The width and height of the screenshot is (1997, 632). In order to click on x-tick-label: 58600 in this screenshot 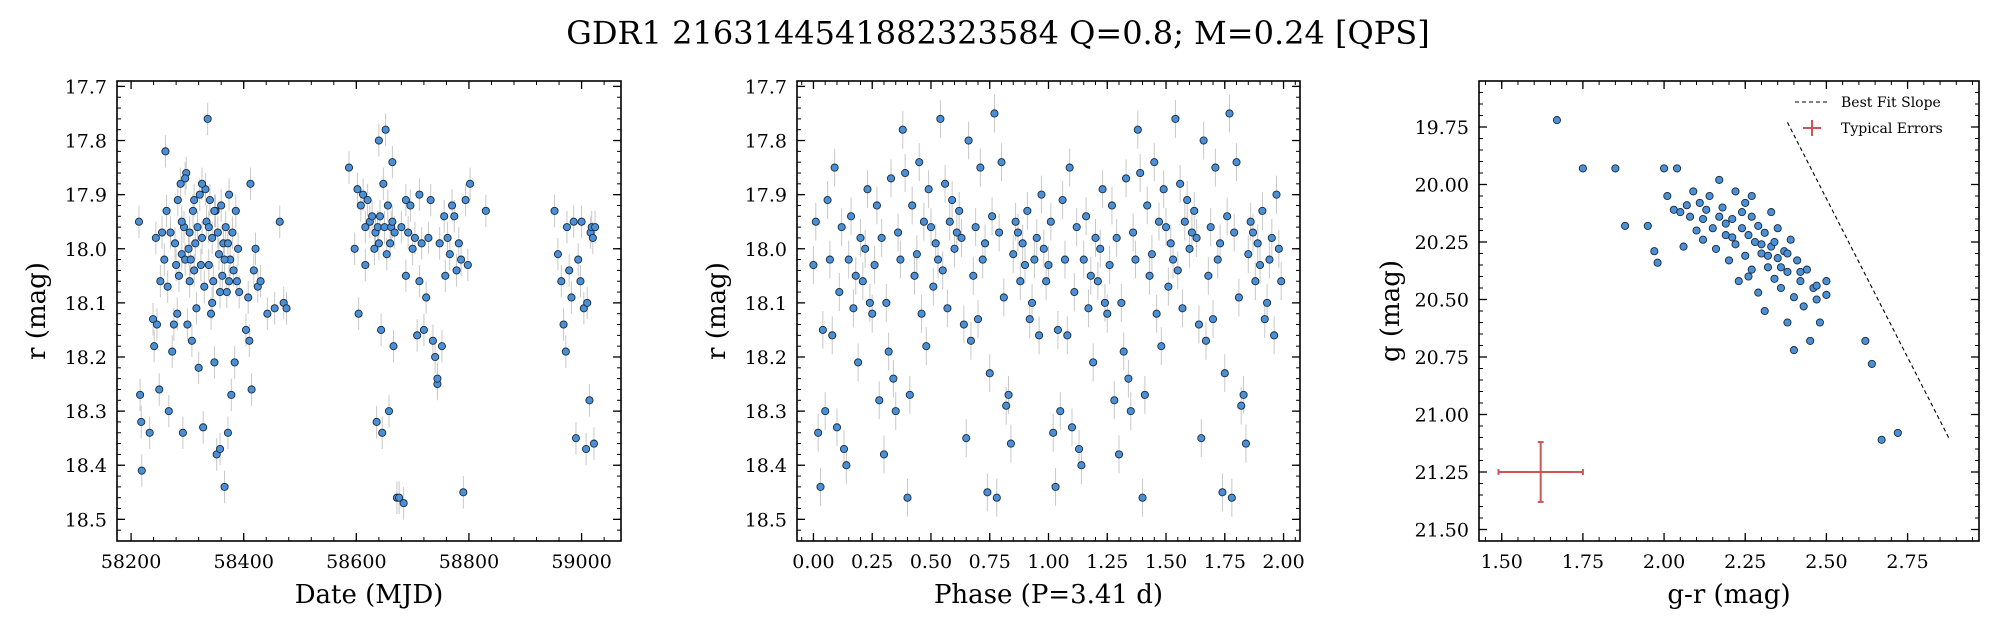, I will do `click(356, 562)`.